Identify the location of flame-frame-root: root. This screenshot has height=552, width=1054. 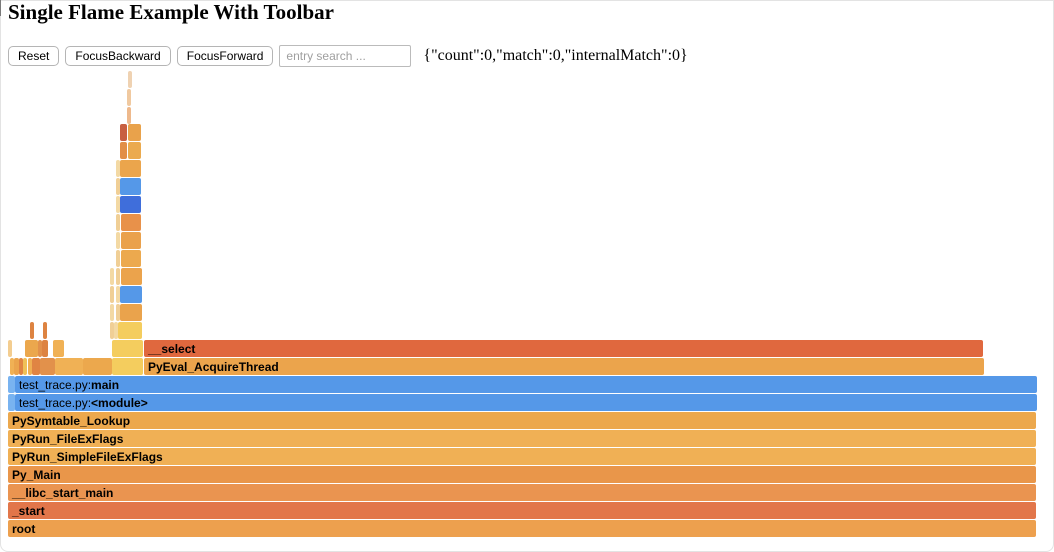
(522, 528).